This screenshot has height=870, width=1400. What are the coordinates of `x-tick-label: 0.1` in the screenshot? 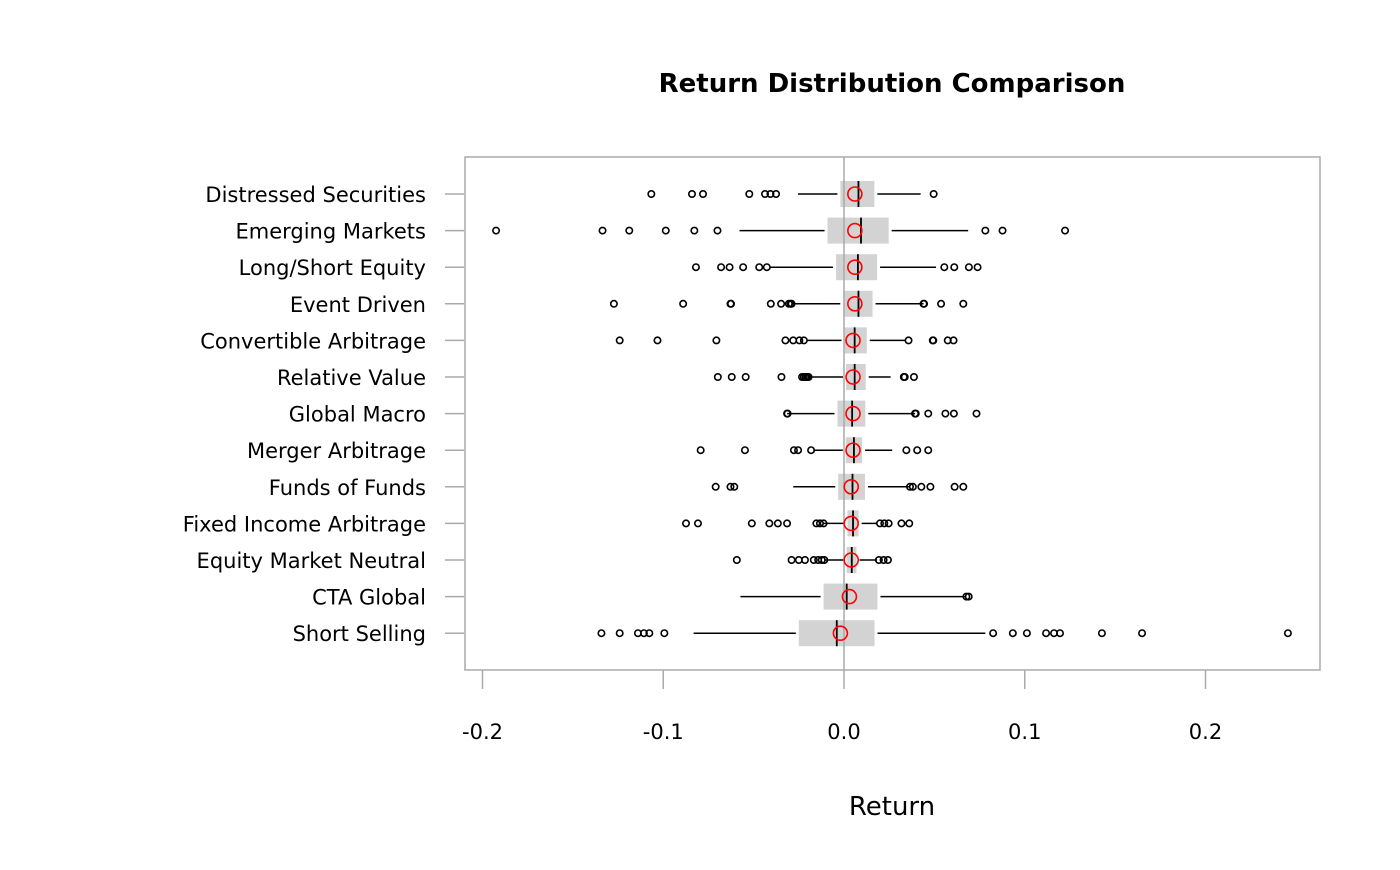 It's located at (1024, 732).